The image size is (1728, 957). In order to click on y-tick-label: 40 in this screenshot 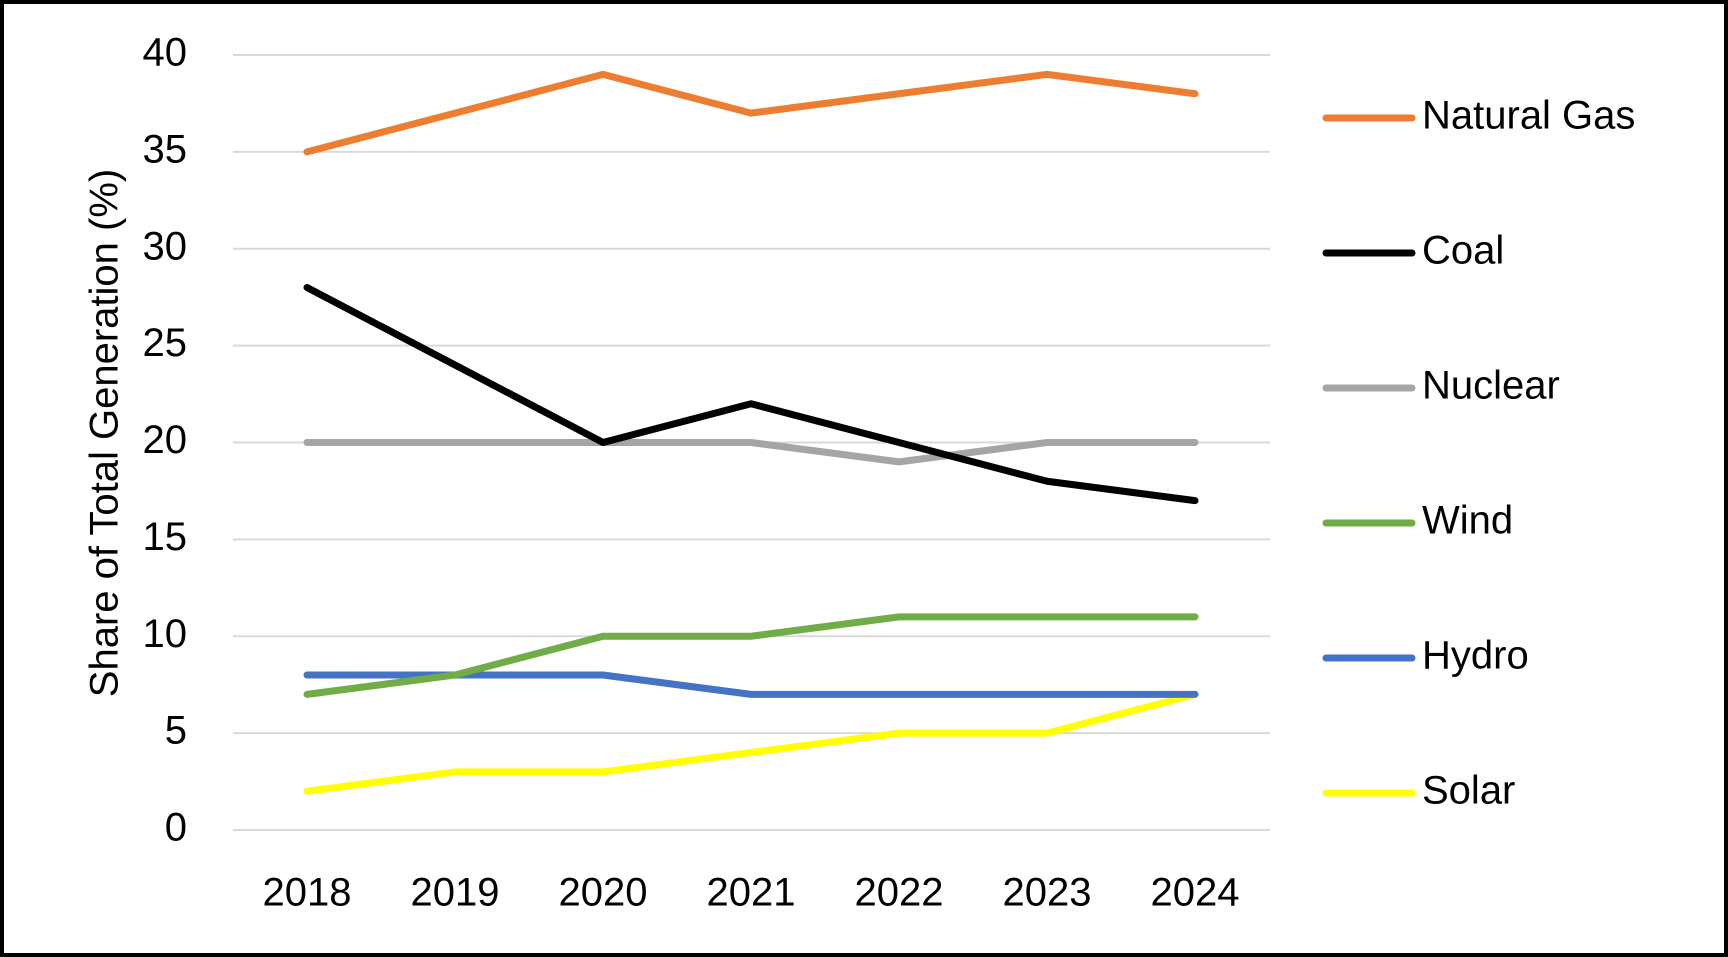, I will do `click(165, 53)`.